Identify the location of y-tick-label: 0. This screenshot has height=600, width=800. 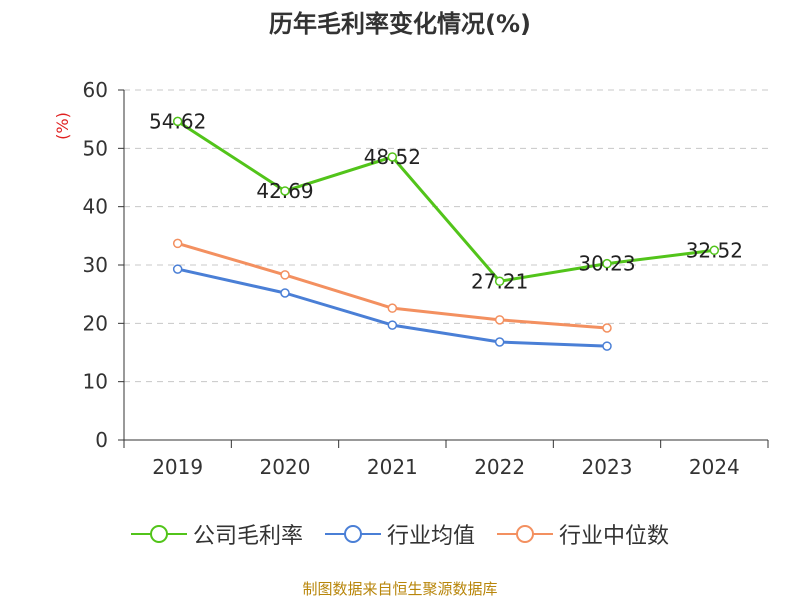
(101, 440).